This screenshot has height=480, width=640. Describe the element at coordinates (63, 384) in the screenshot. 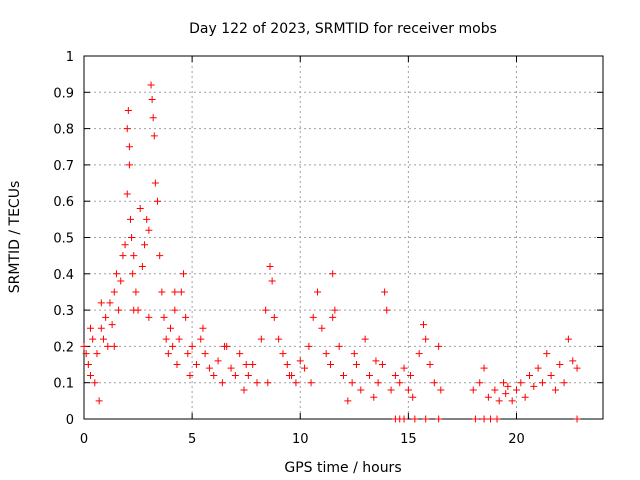

I see `y-tick-label: 0.1` at that location.